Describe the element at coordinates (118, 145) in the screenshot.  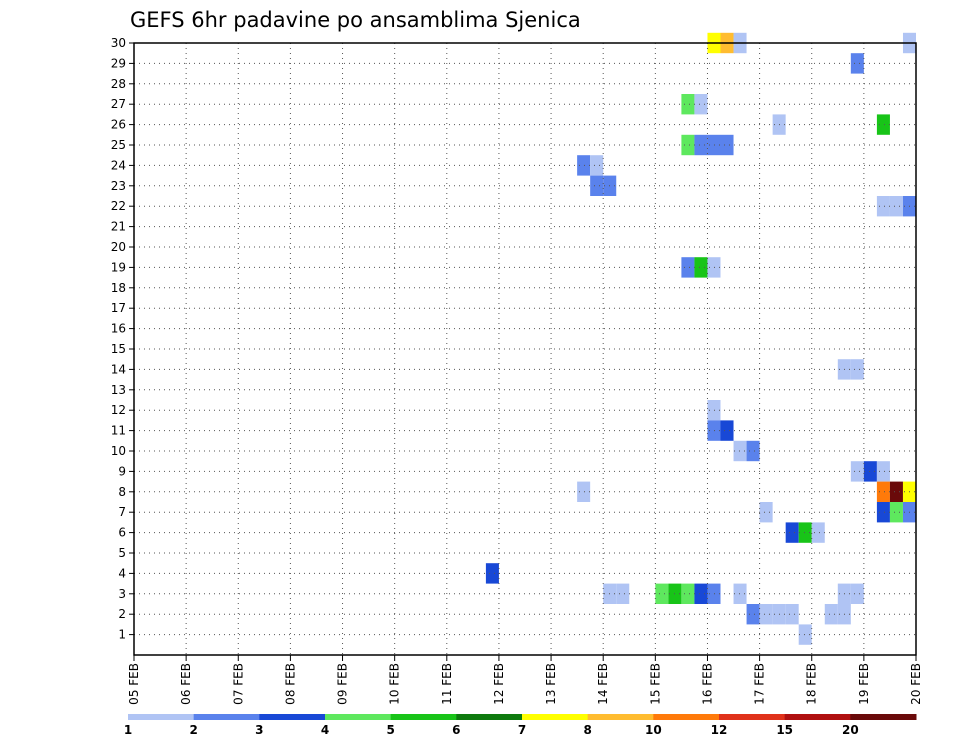
I see `y-tick-label-25: 25` at that location.